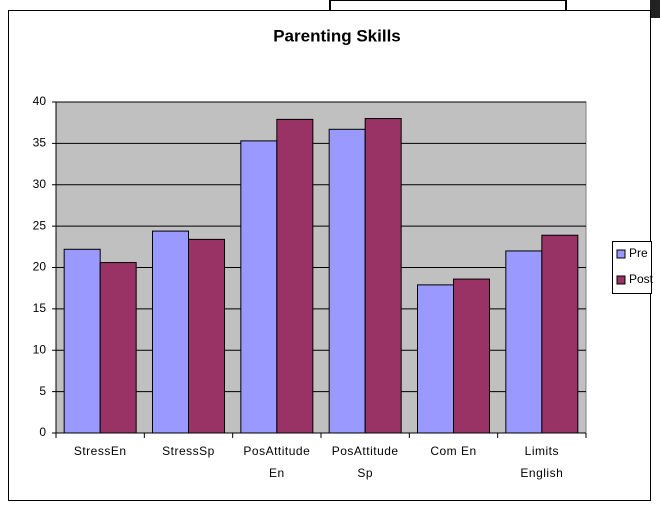  I want to click on y-tick-label: 30, so click(40, 184).